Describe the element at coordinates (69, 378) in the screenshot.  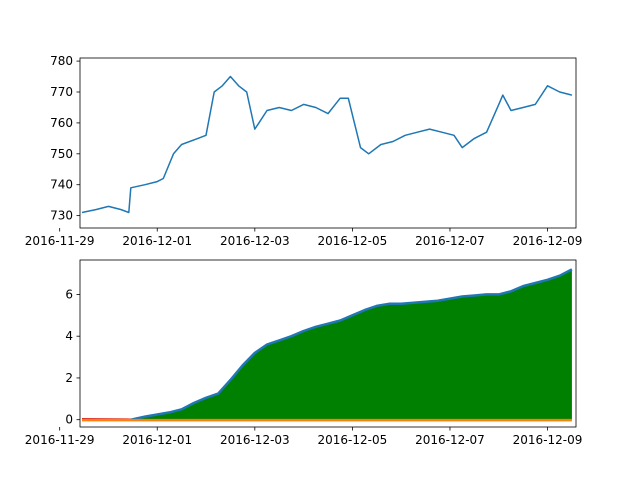
I see `y-tick-label: 2` at that location.